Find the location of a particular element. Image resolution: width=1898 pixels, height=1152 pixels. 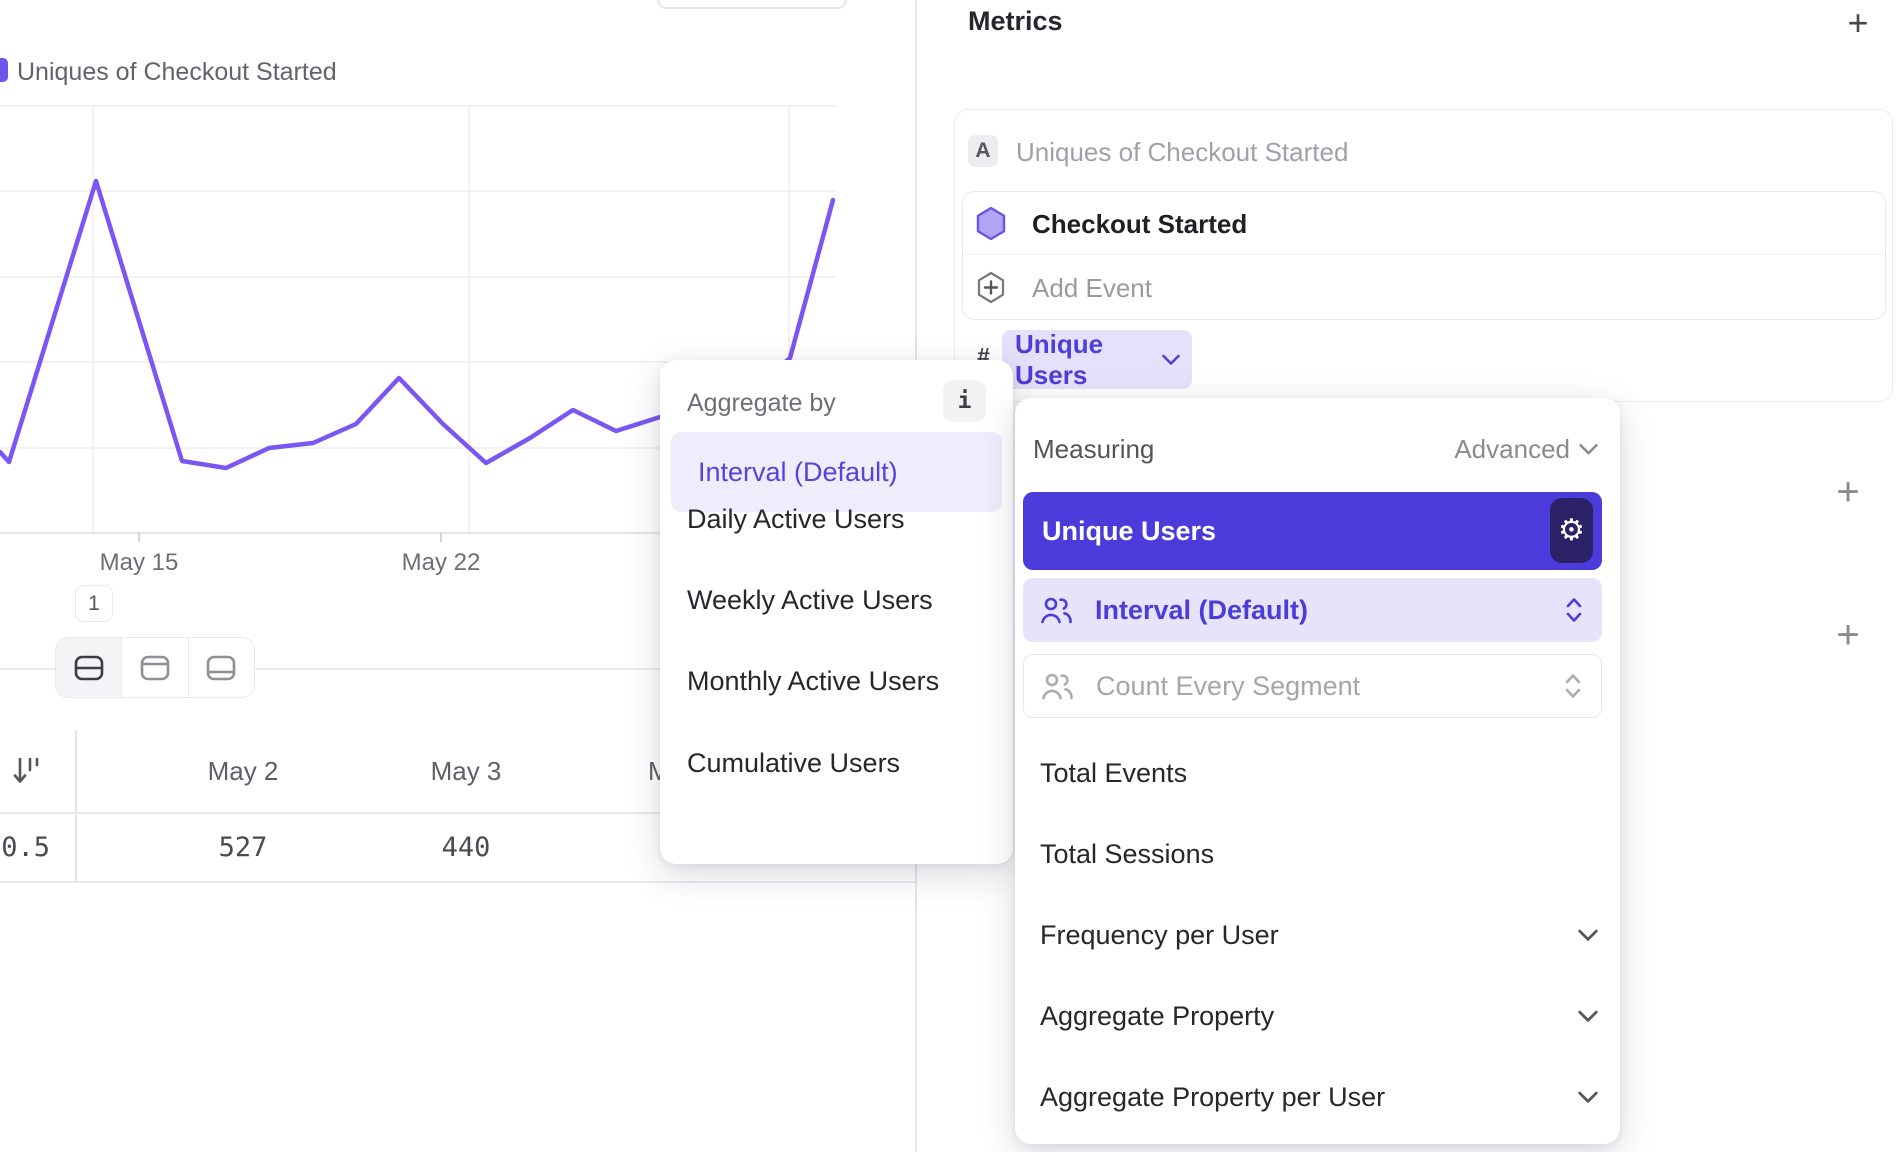

aggregate-option: Cumulative Users is located at coordinates (794, 763).